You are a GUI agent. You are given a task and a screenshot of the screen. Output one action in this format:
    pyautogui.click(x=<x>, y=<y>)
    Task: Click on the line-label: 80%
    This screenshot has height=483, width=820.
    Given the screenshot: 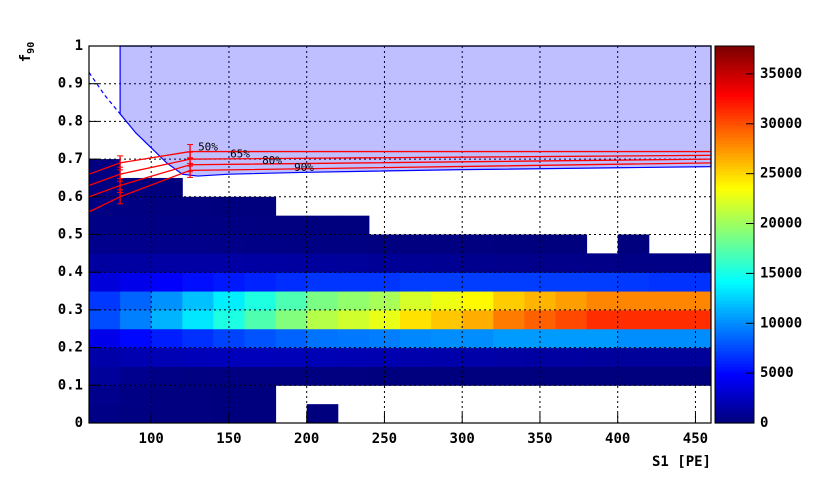 What is the action you would take?
    pyautogui.click(x=272, y=160)
    